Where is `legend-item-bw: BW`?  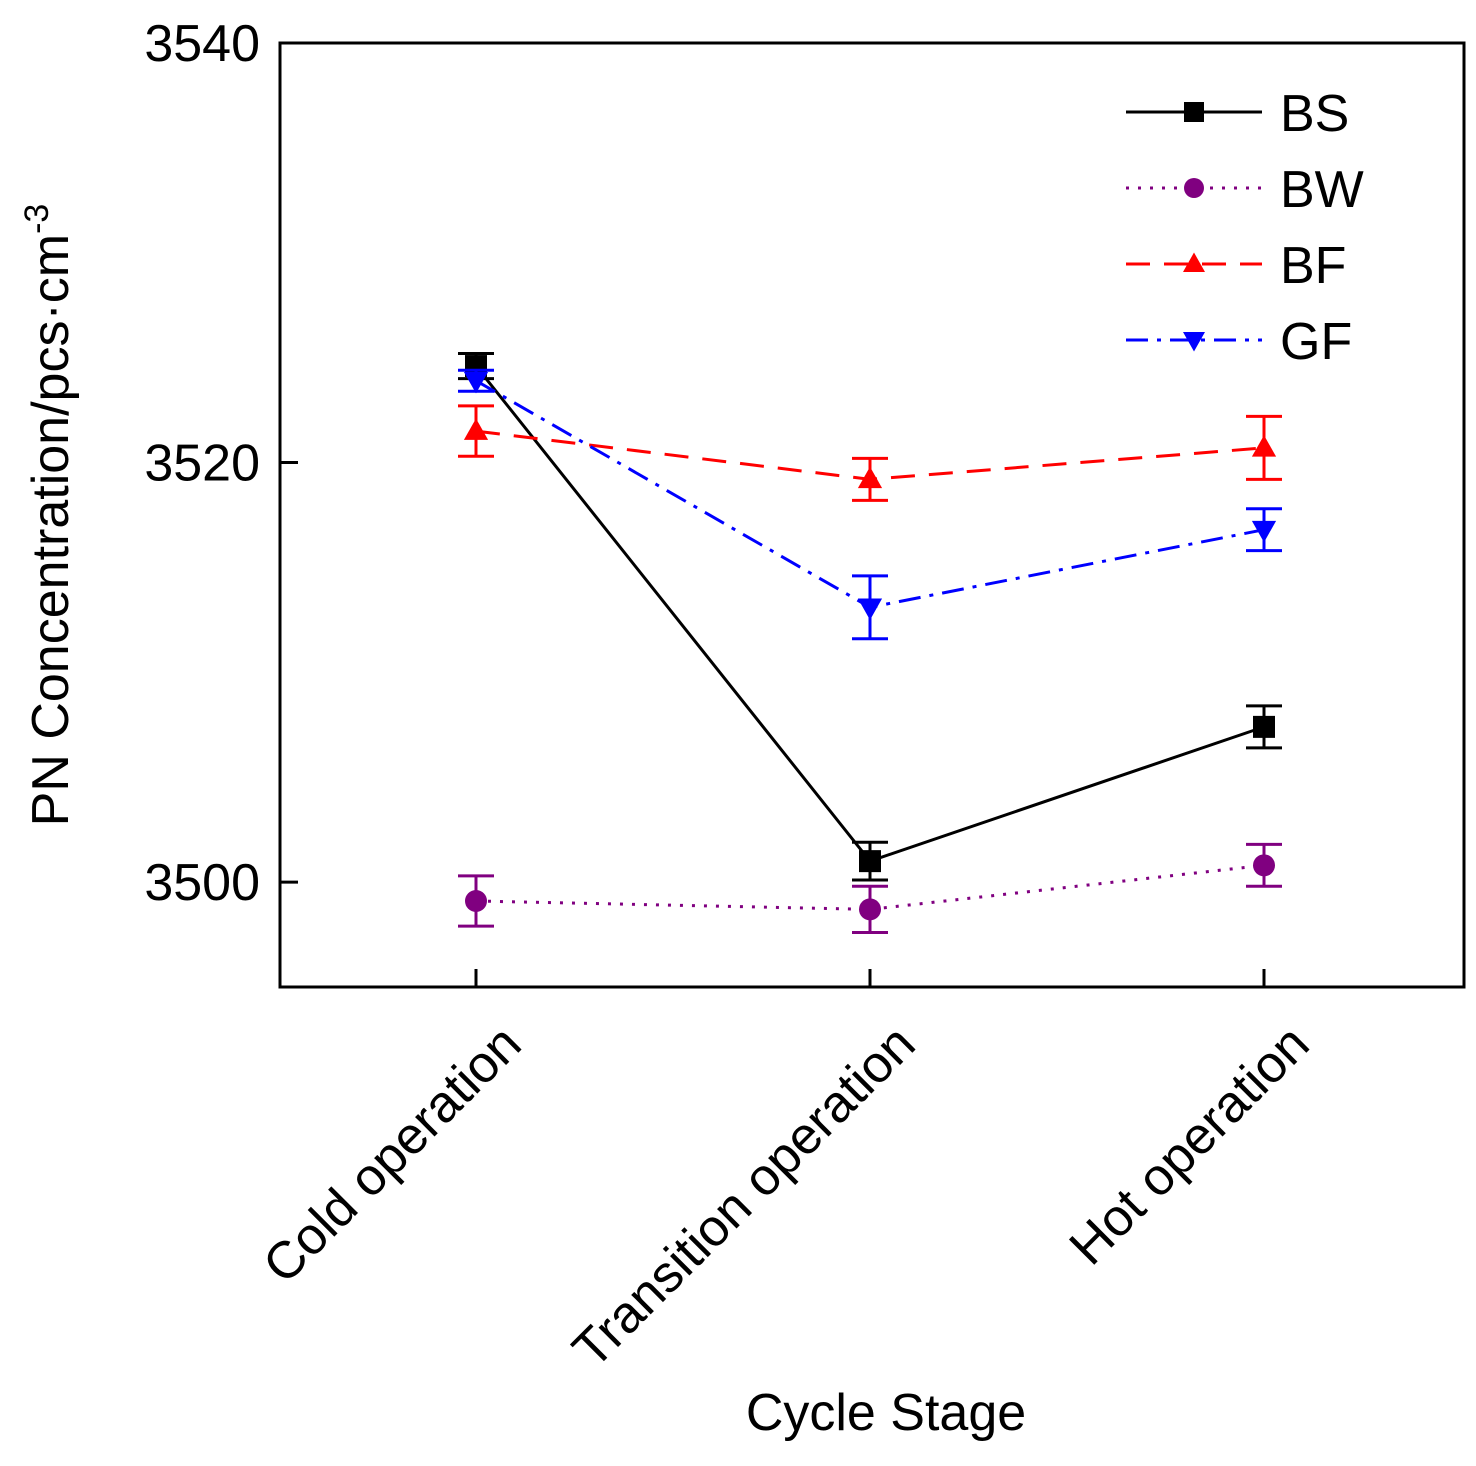 legend-item-bw: BW is located at coordinates (1245, 190).